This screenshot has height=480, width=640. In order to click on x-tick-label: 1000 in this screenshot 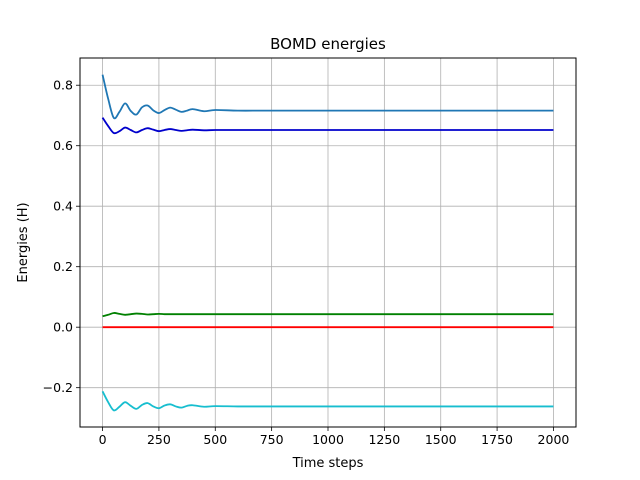, I will do `click(328, 439)`.